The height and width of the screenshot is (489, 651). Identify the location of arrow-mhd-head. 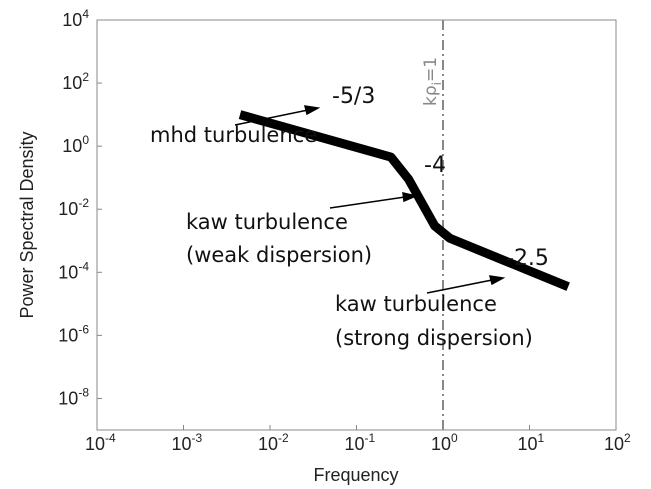
(312, 110).